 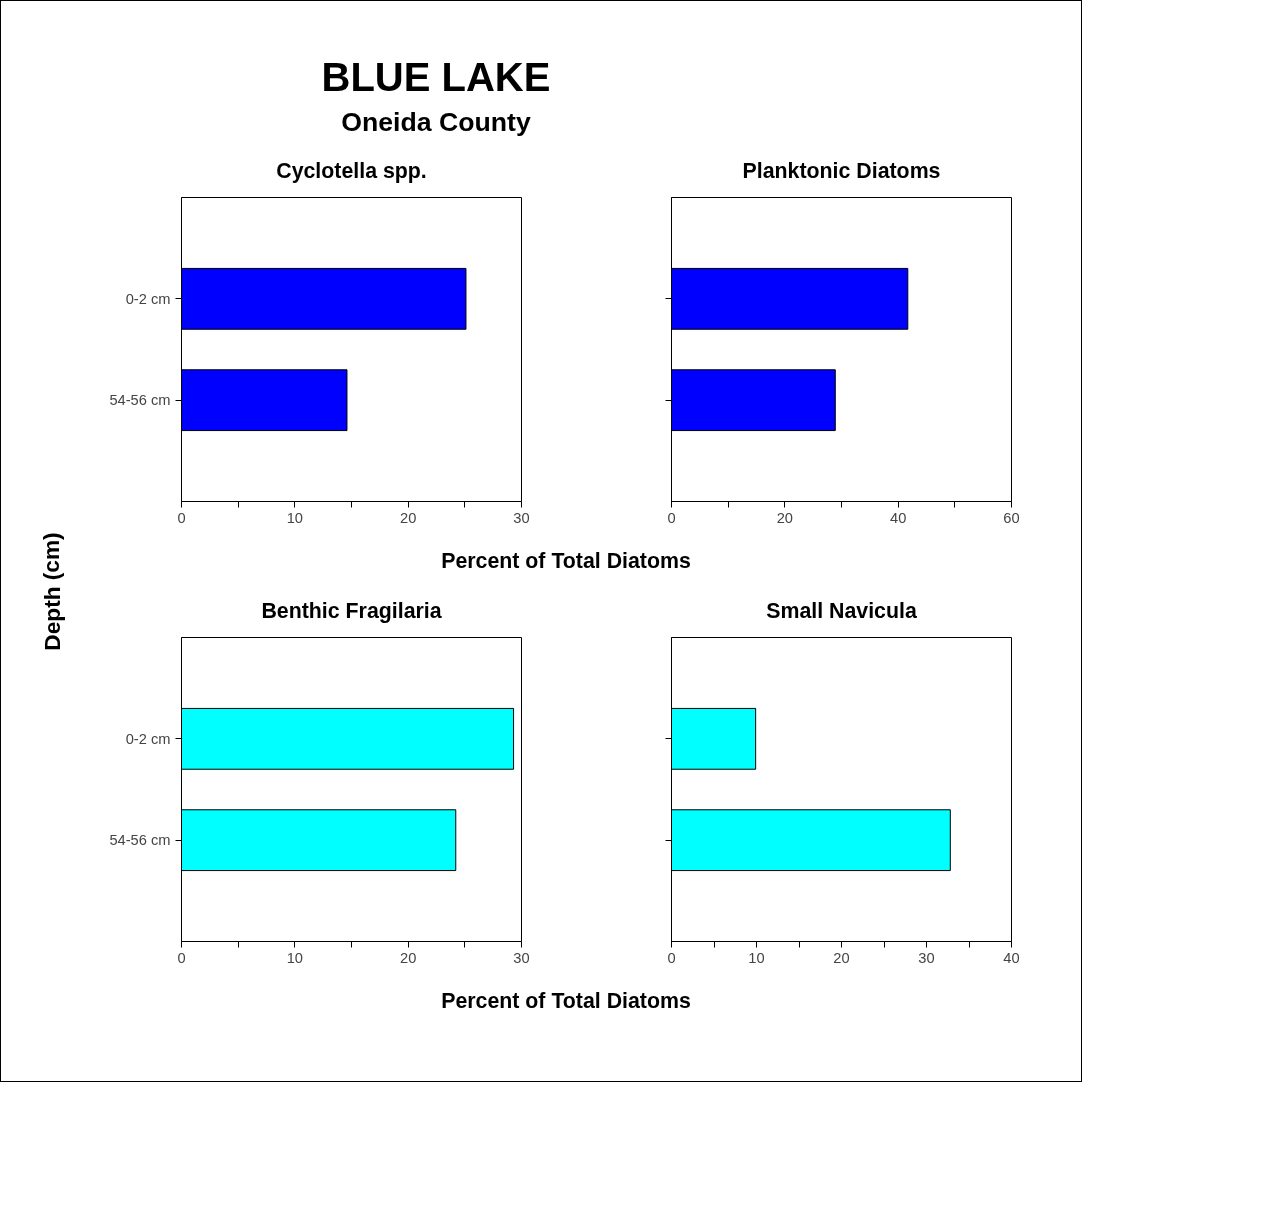 What do you see at coordinates (436, 122) in the screenshot?
I see `text: Oneida County` at bounding box center [436, 122].